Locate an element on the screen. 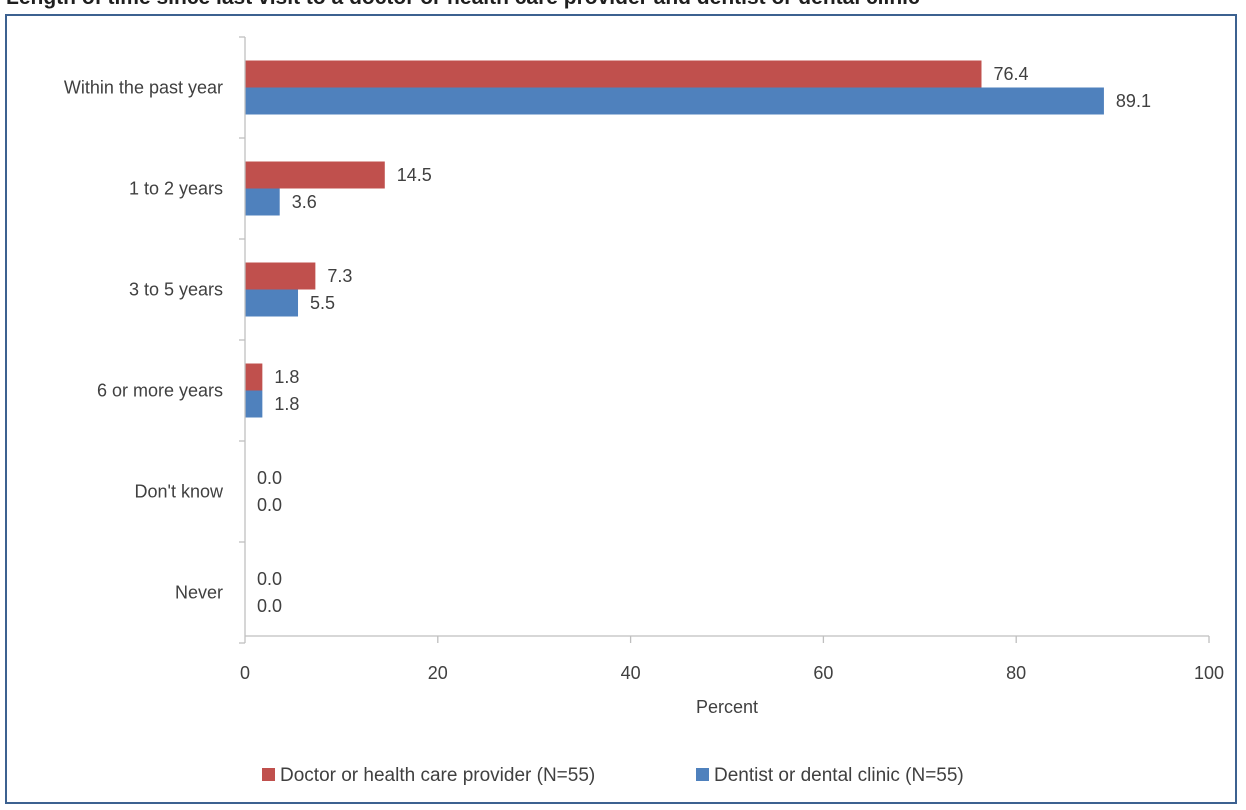 Image resolution: width=1246 pixels, height=810 pixels. data-label: 89.1 is located at coordinates (1133, 101).